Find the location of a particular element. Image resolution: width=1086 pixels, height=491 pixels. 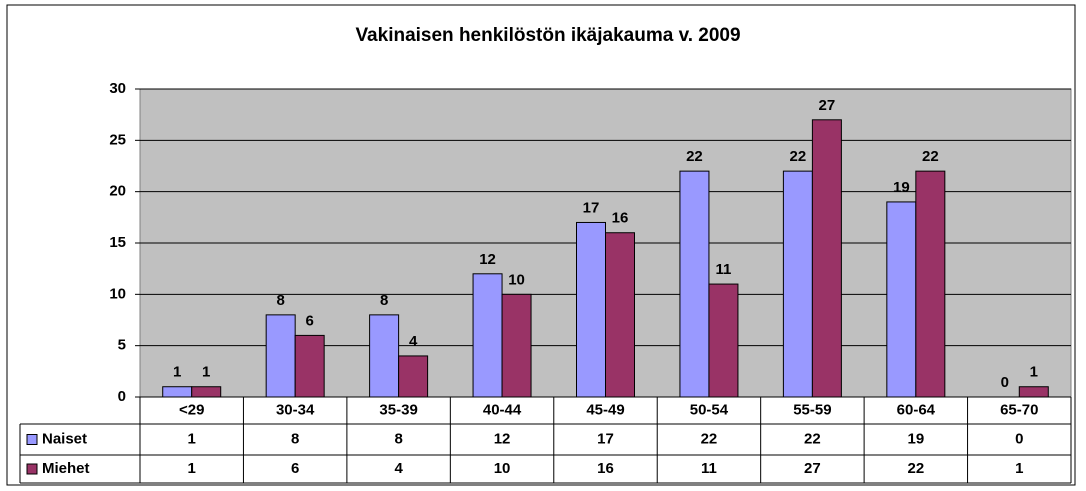

x-tick-label: 55-59 is located at coordinates (812, 409).